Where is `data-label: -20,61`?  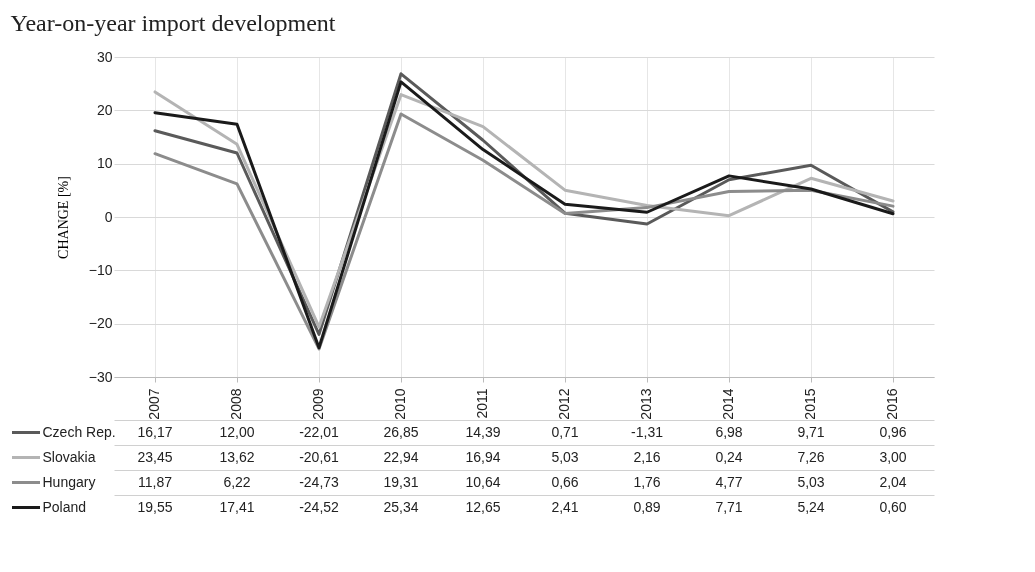
data-label: -20,61 is located at coordinates (319, 456).